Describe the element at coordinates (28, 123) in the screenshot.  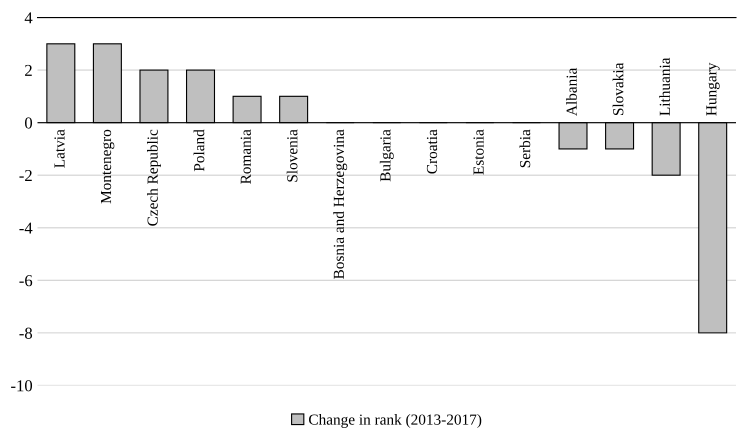
I see `y-tick-label: 0` at that location.